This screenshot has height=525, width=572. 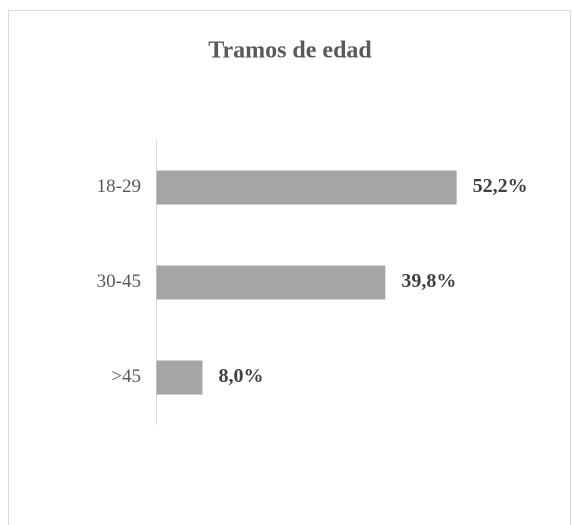 What do you see at coordinates (119, 186) in the screenshot?
I see `y-tick-label: 18-29` at bounding box center [119, 186].